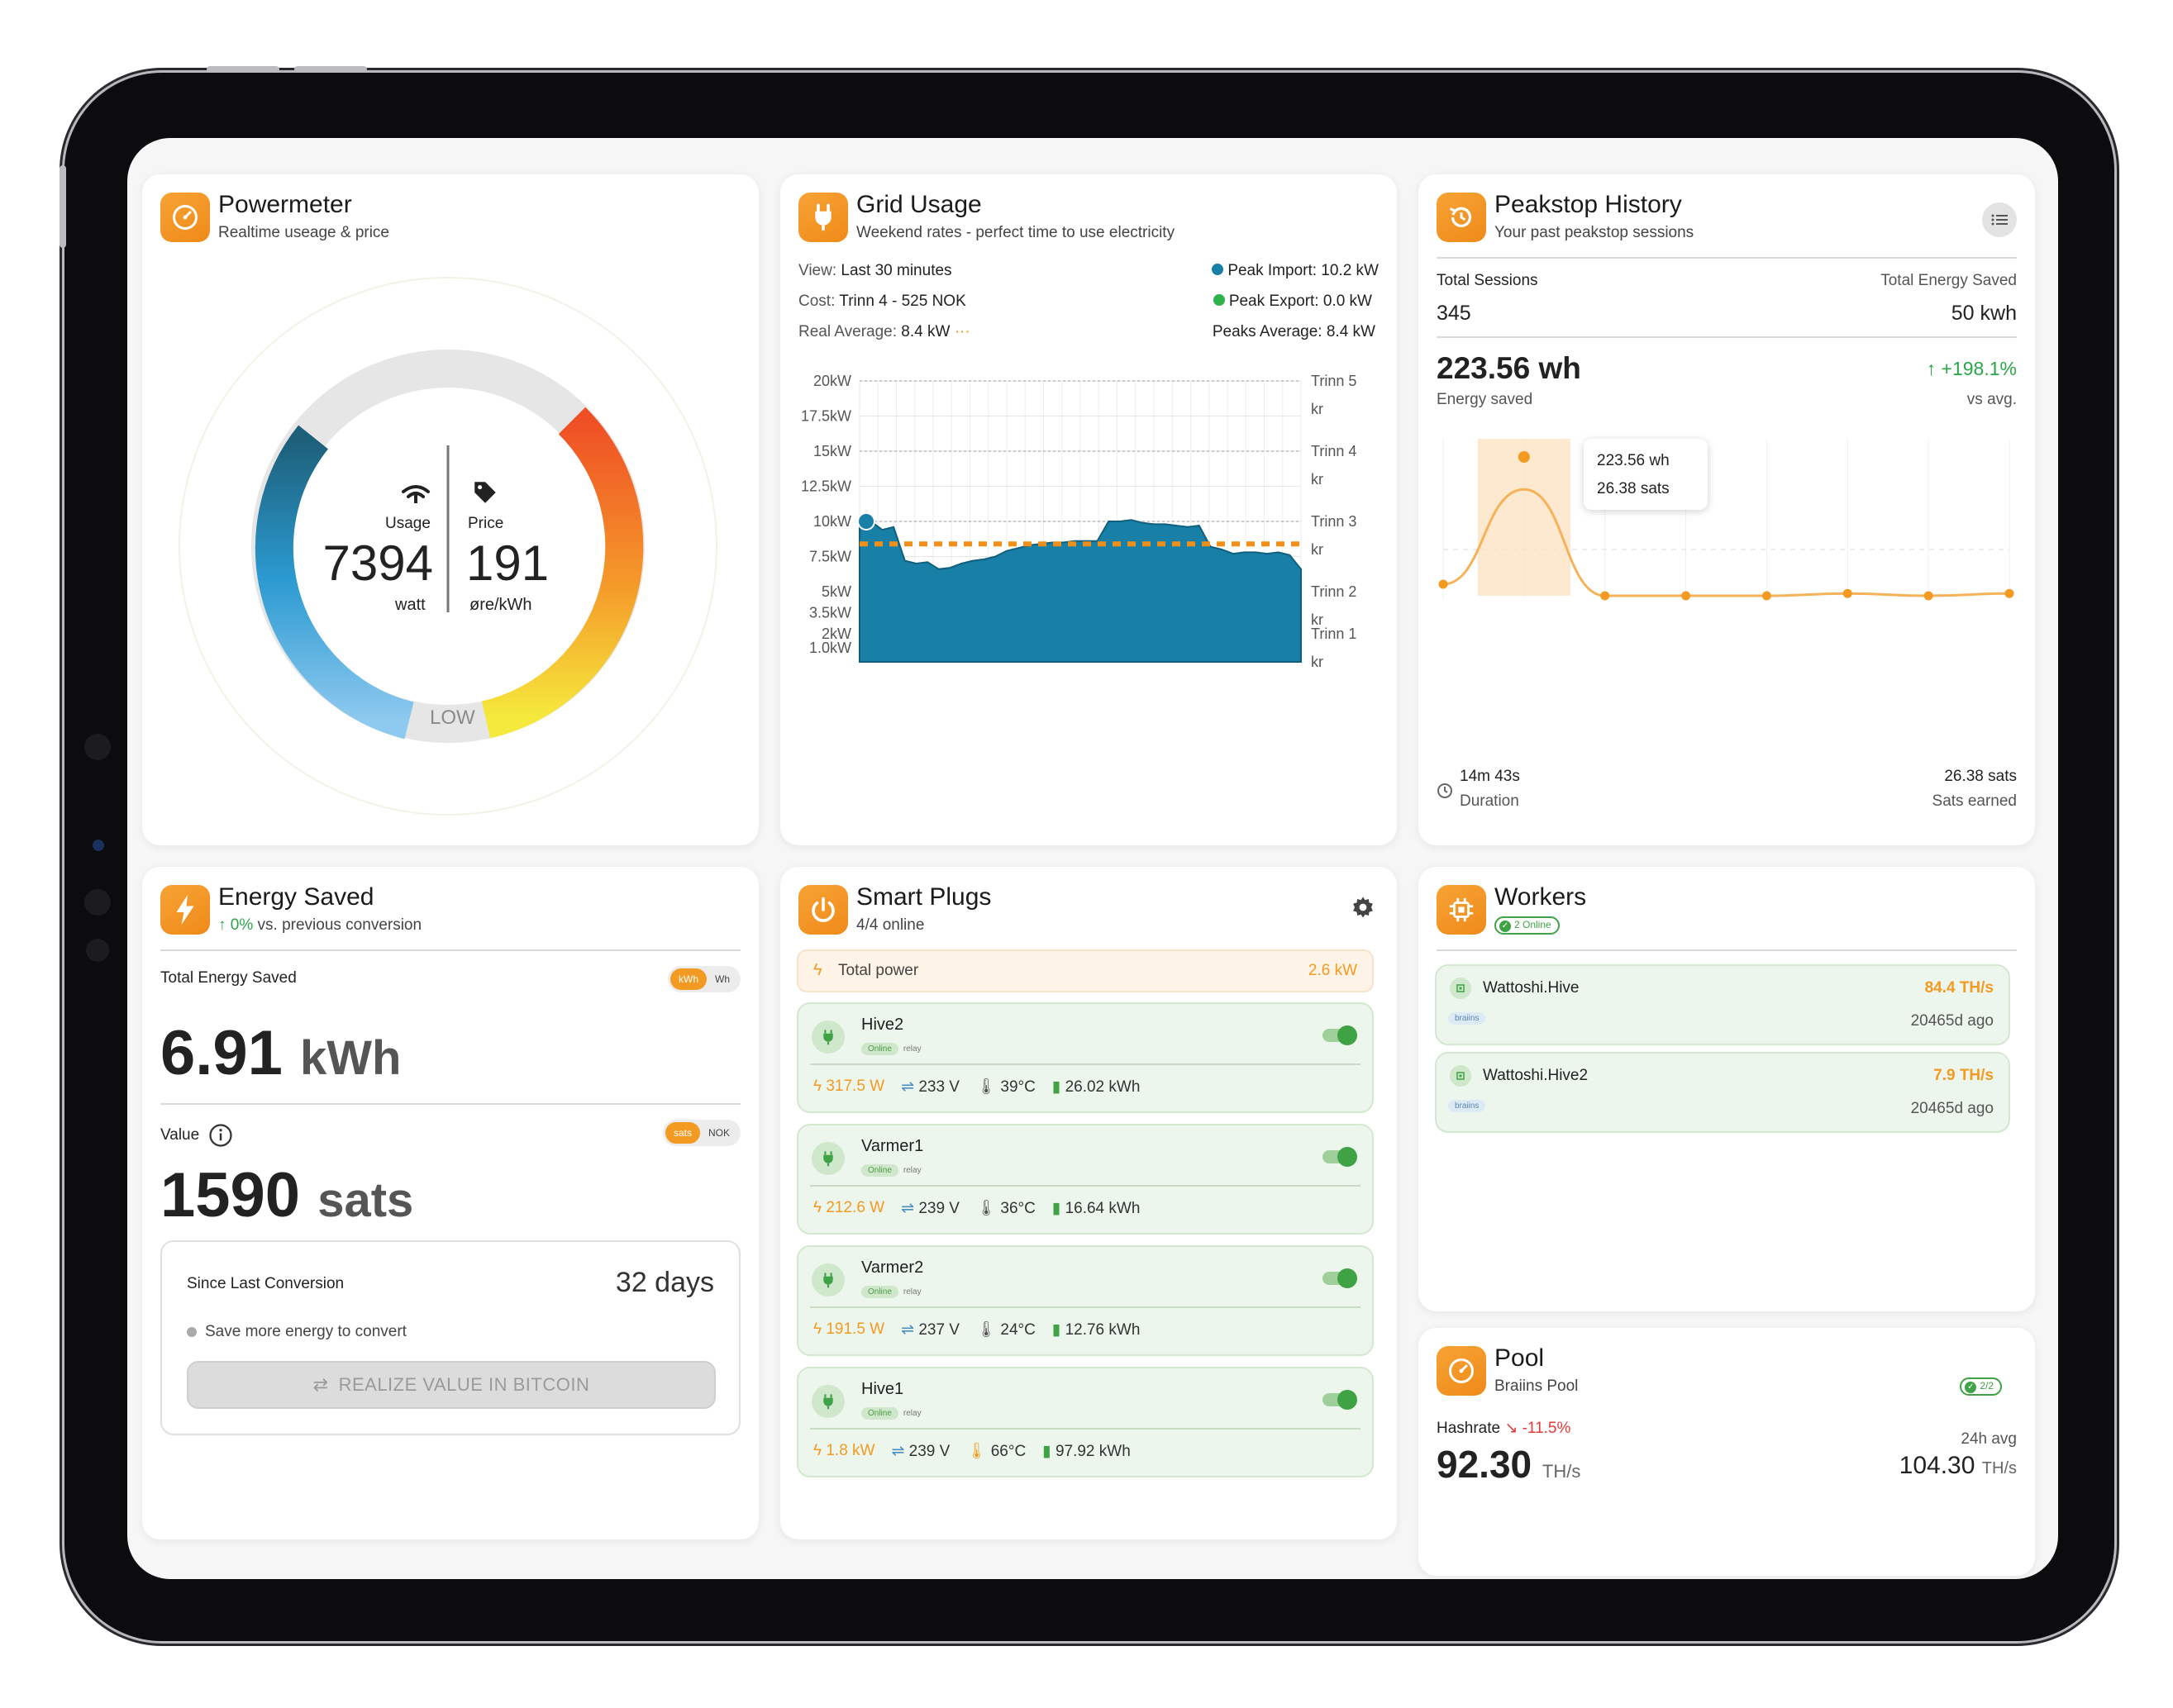  What do you see at coordinates (185, 910) in the screenshot?
I see `lightning-icon` at bounding box center [185, 910].